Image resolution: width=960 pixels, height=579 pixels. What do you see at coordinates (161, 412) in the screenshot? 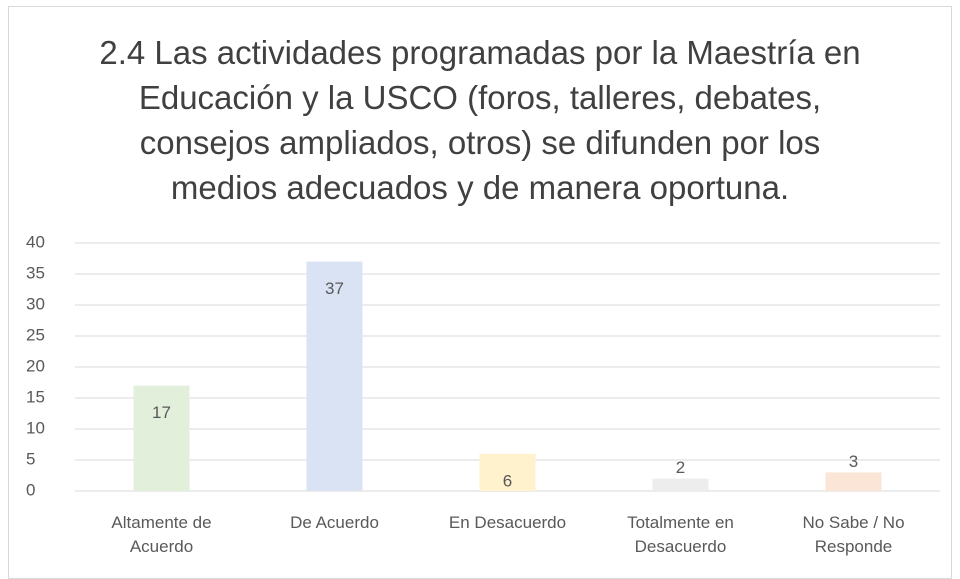
I see `data-label: 17` at bounding box center [161, 412].